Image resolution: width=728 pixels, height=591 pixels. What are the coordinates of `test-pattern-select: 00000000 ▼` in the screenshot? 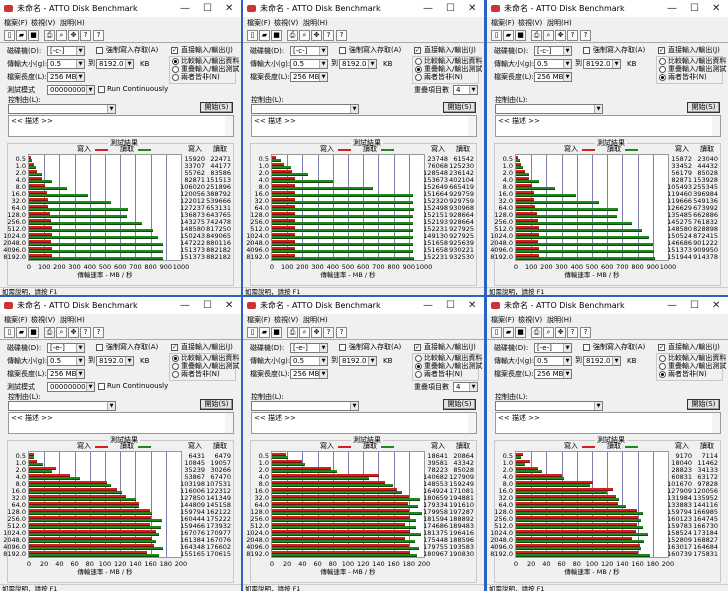 It's located at (71, 90).